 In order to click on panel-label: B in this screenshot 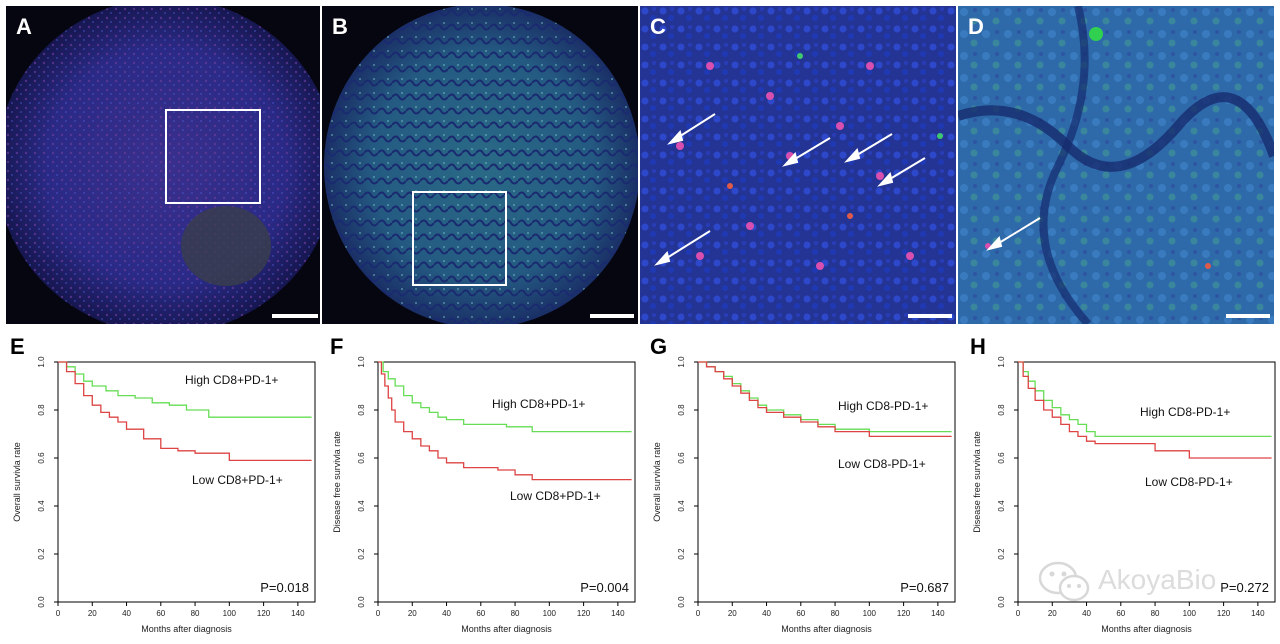, I will do `click(340, 26)`.